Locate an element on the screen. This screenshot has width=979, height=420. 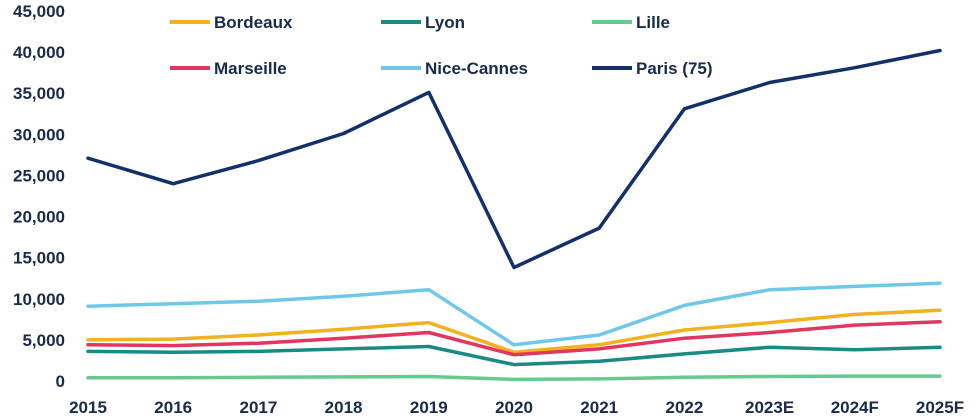
x-tick-label: 2020 is located at coordinates (514, 407).